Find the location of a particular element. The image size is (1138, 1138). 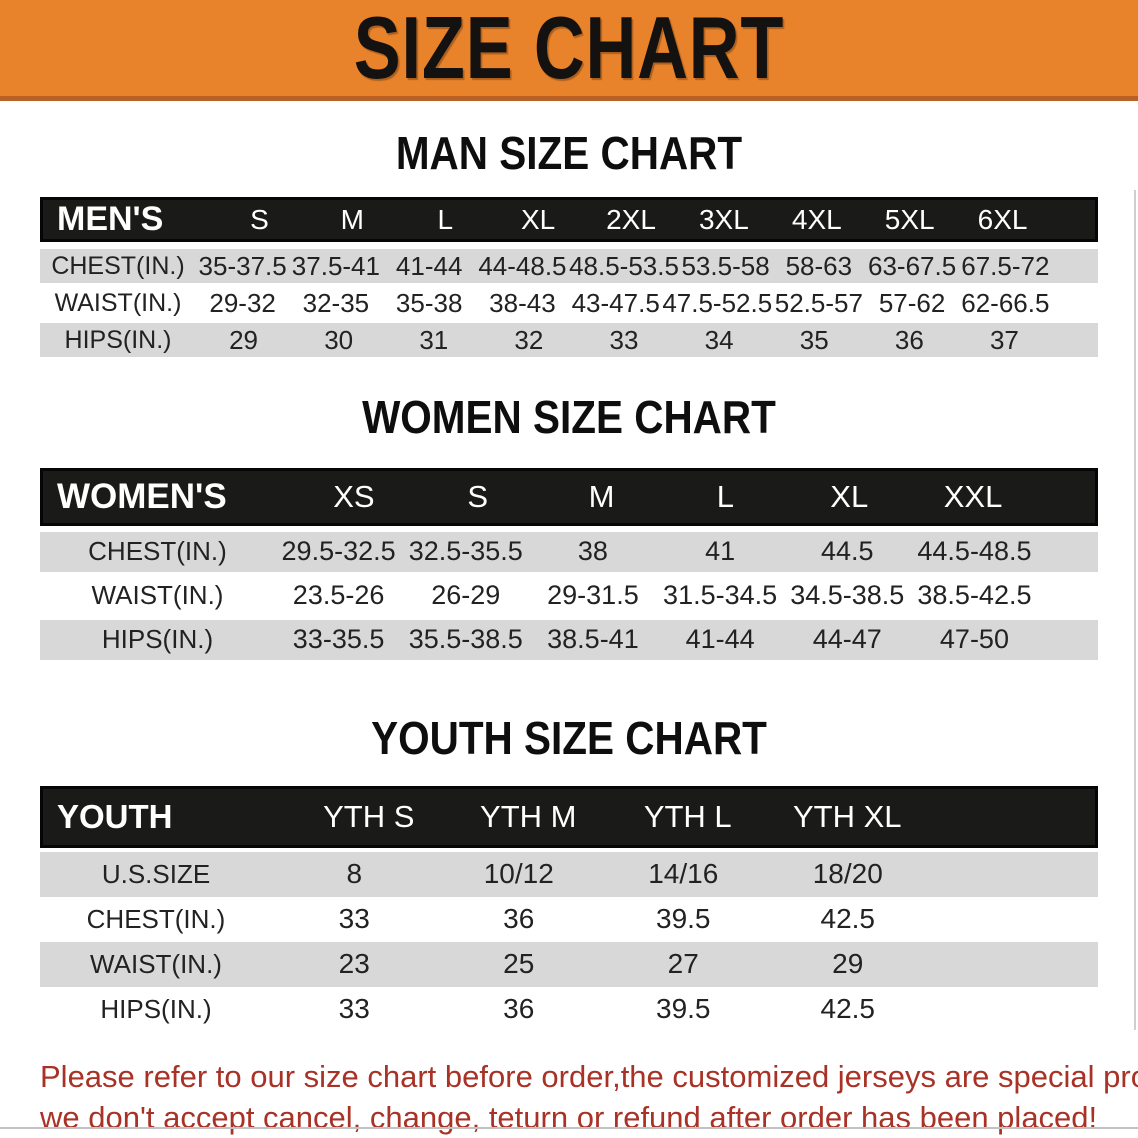

cell: 29 is located at coordinates (848, 964).